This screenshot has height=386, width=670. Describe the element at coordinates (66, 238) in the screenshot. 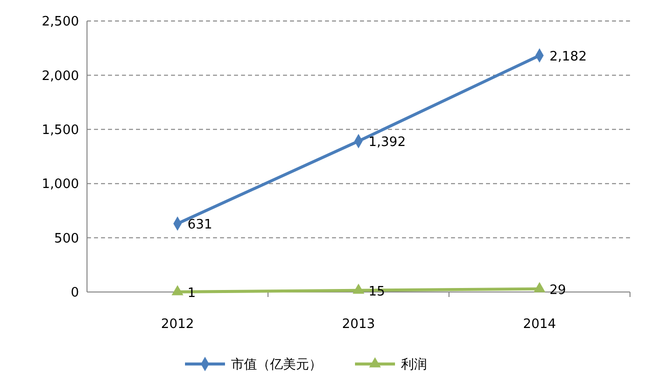

I see `y-tick-label: 500` at that location.